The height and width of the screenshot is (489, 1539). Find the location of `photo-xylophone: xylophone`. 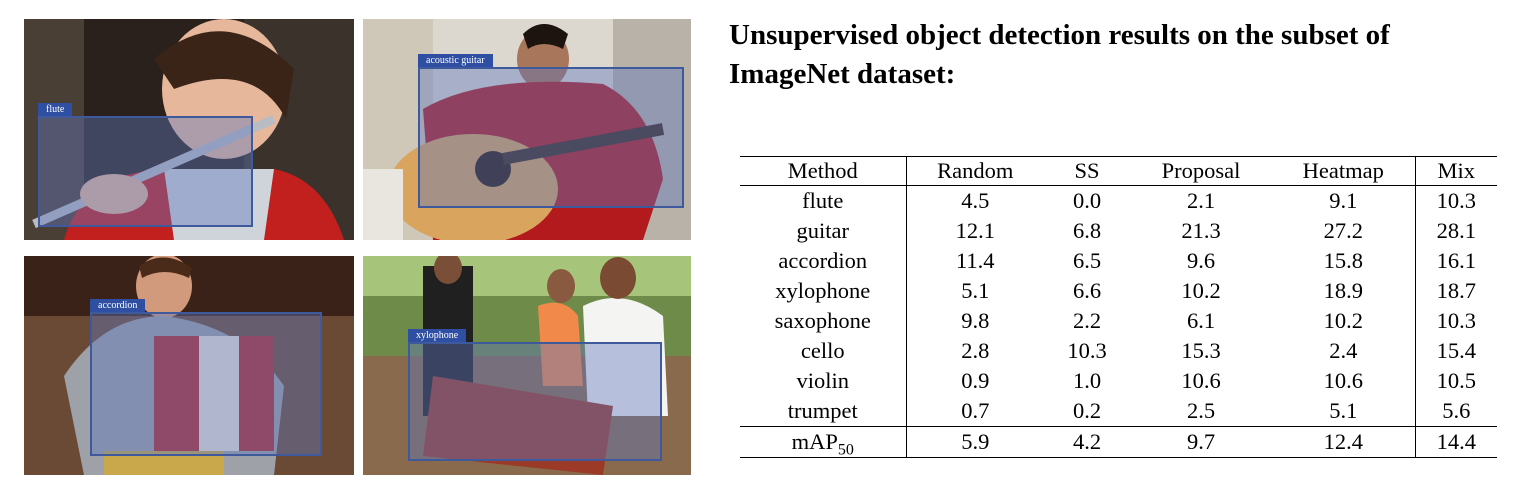

photo-xylophone: xylophone is located at coordinates (527, 365).